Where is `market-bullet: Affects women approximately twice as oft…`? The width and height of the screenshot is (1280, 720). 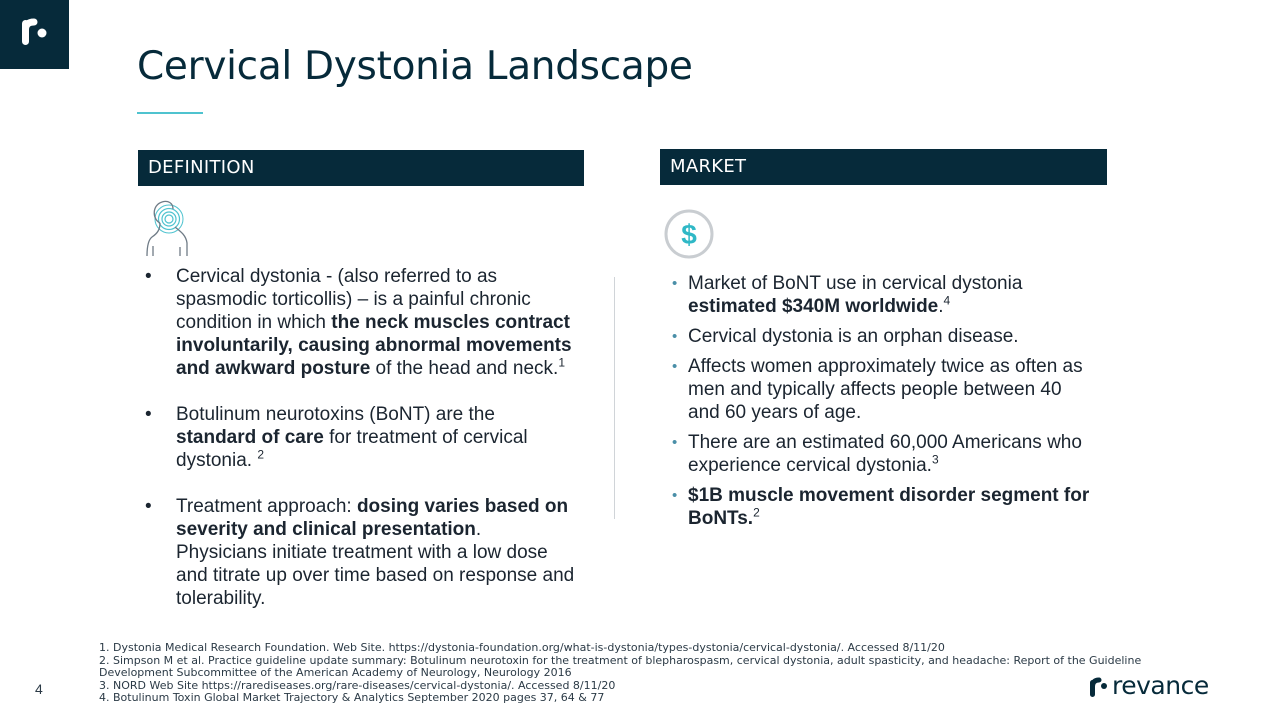
market-bullet: Affects women approximately twice as oft… is located at coordinates (882, 389).